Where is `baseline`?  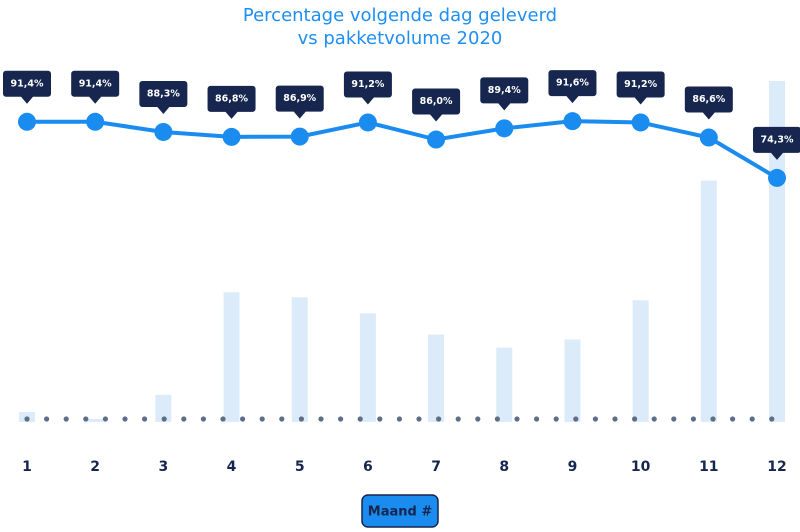
baseline is located at coordinates (399, 419).